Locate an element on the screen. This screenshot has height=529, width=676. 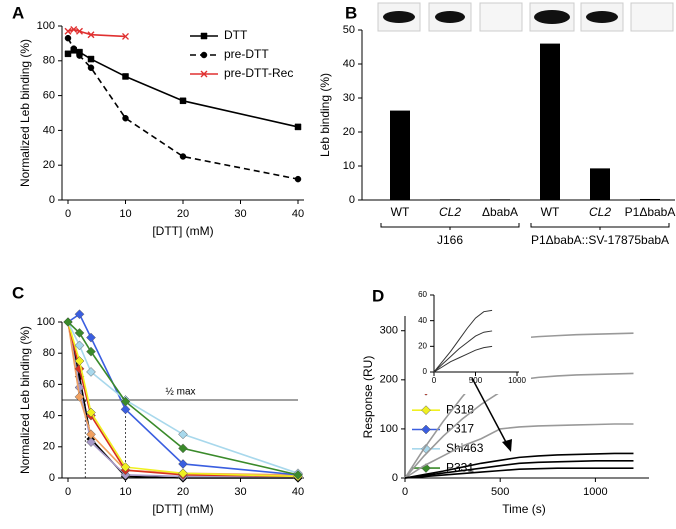
x-tick-label: 0 is located at coordinates (405, 492).